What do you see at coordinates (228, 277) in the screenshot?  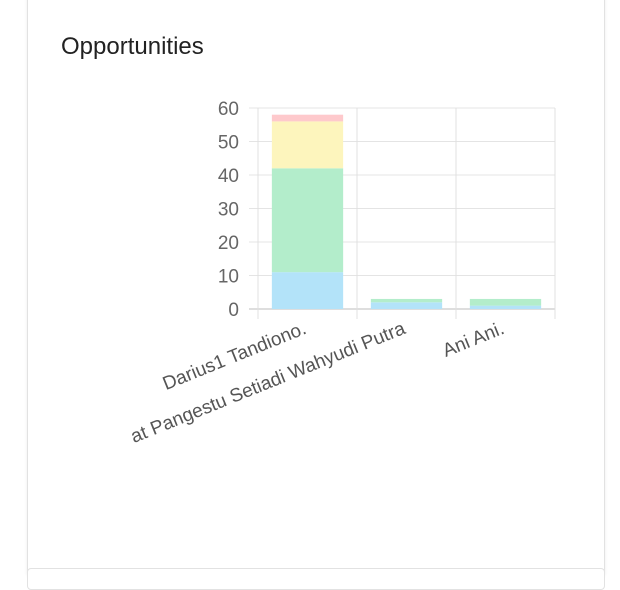 I see `y-tick-label: 10` at bounding box center [228, 277].